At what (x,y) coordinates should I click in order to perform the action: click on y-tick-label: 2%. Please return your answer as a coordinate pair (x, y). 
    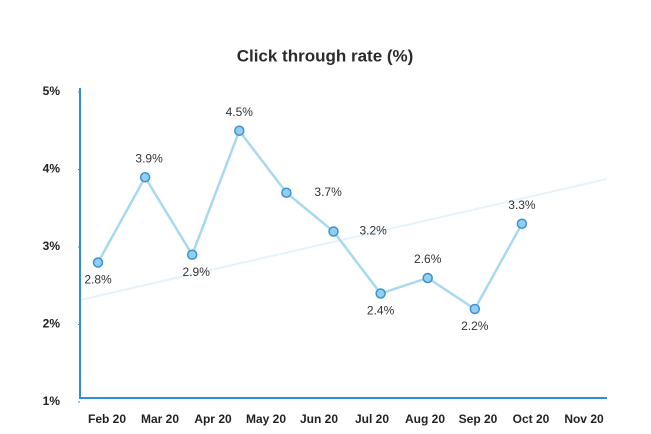
    Looking at the image, I should click on (52, 324).